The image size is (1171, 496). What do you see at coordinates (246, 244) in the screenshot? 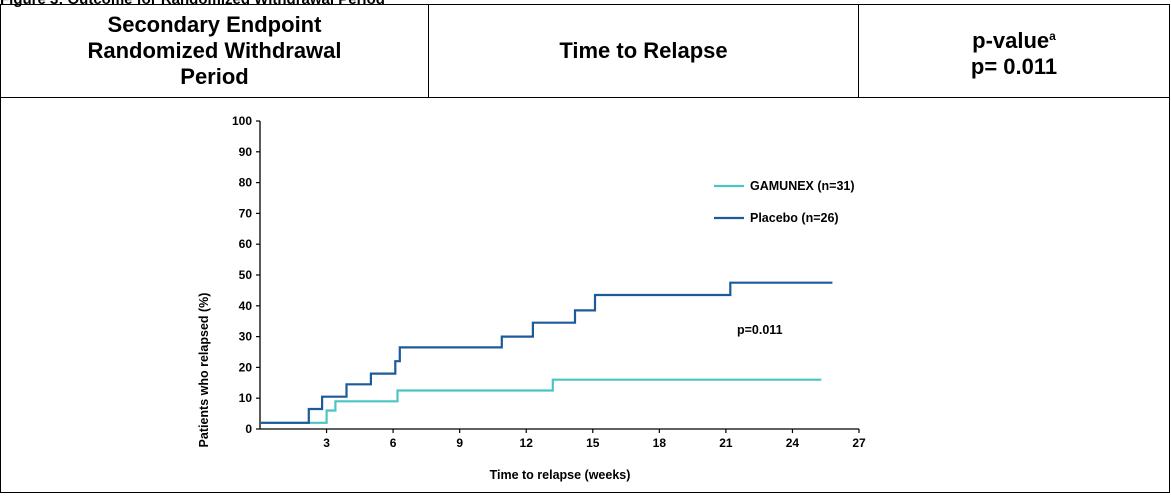
I see `y-tick-label: 60` at bounding box center [246, 244].